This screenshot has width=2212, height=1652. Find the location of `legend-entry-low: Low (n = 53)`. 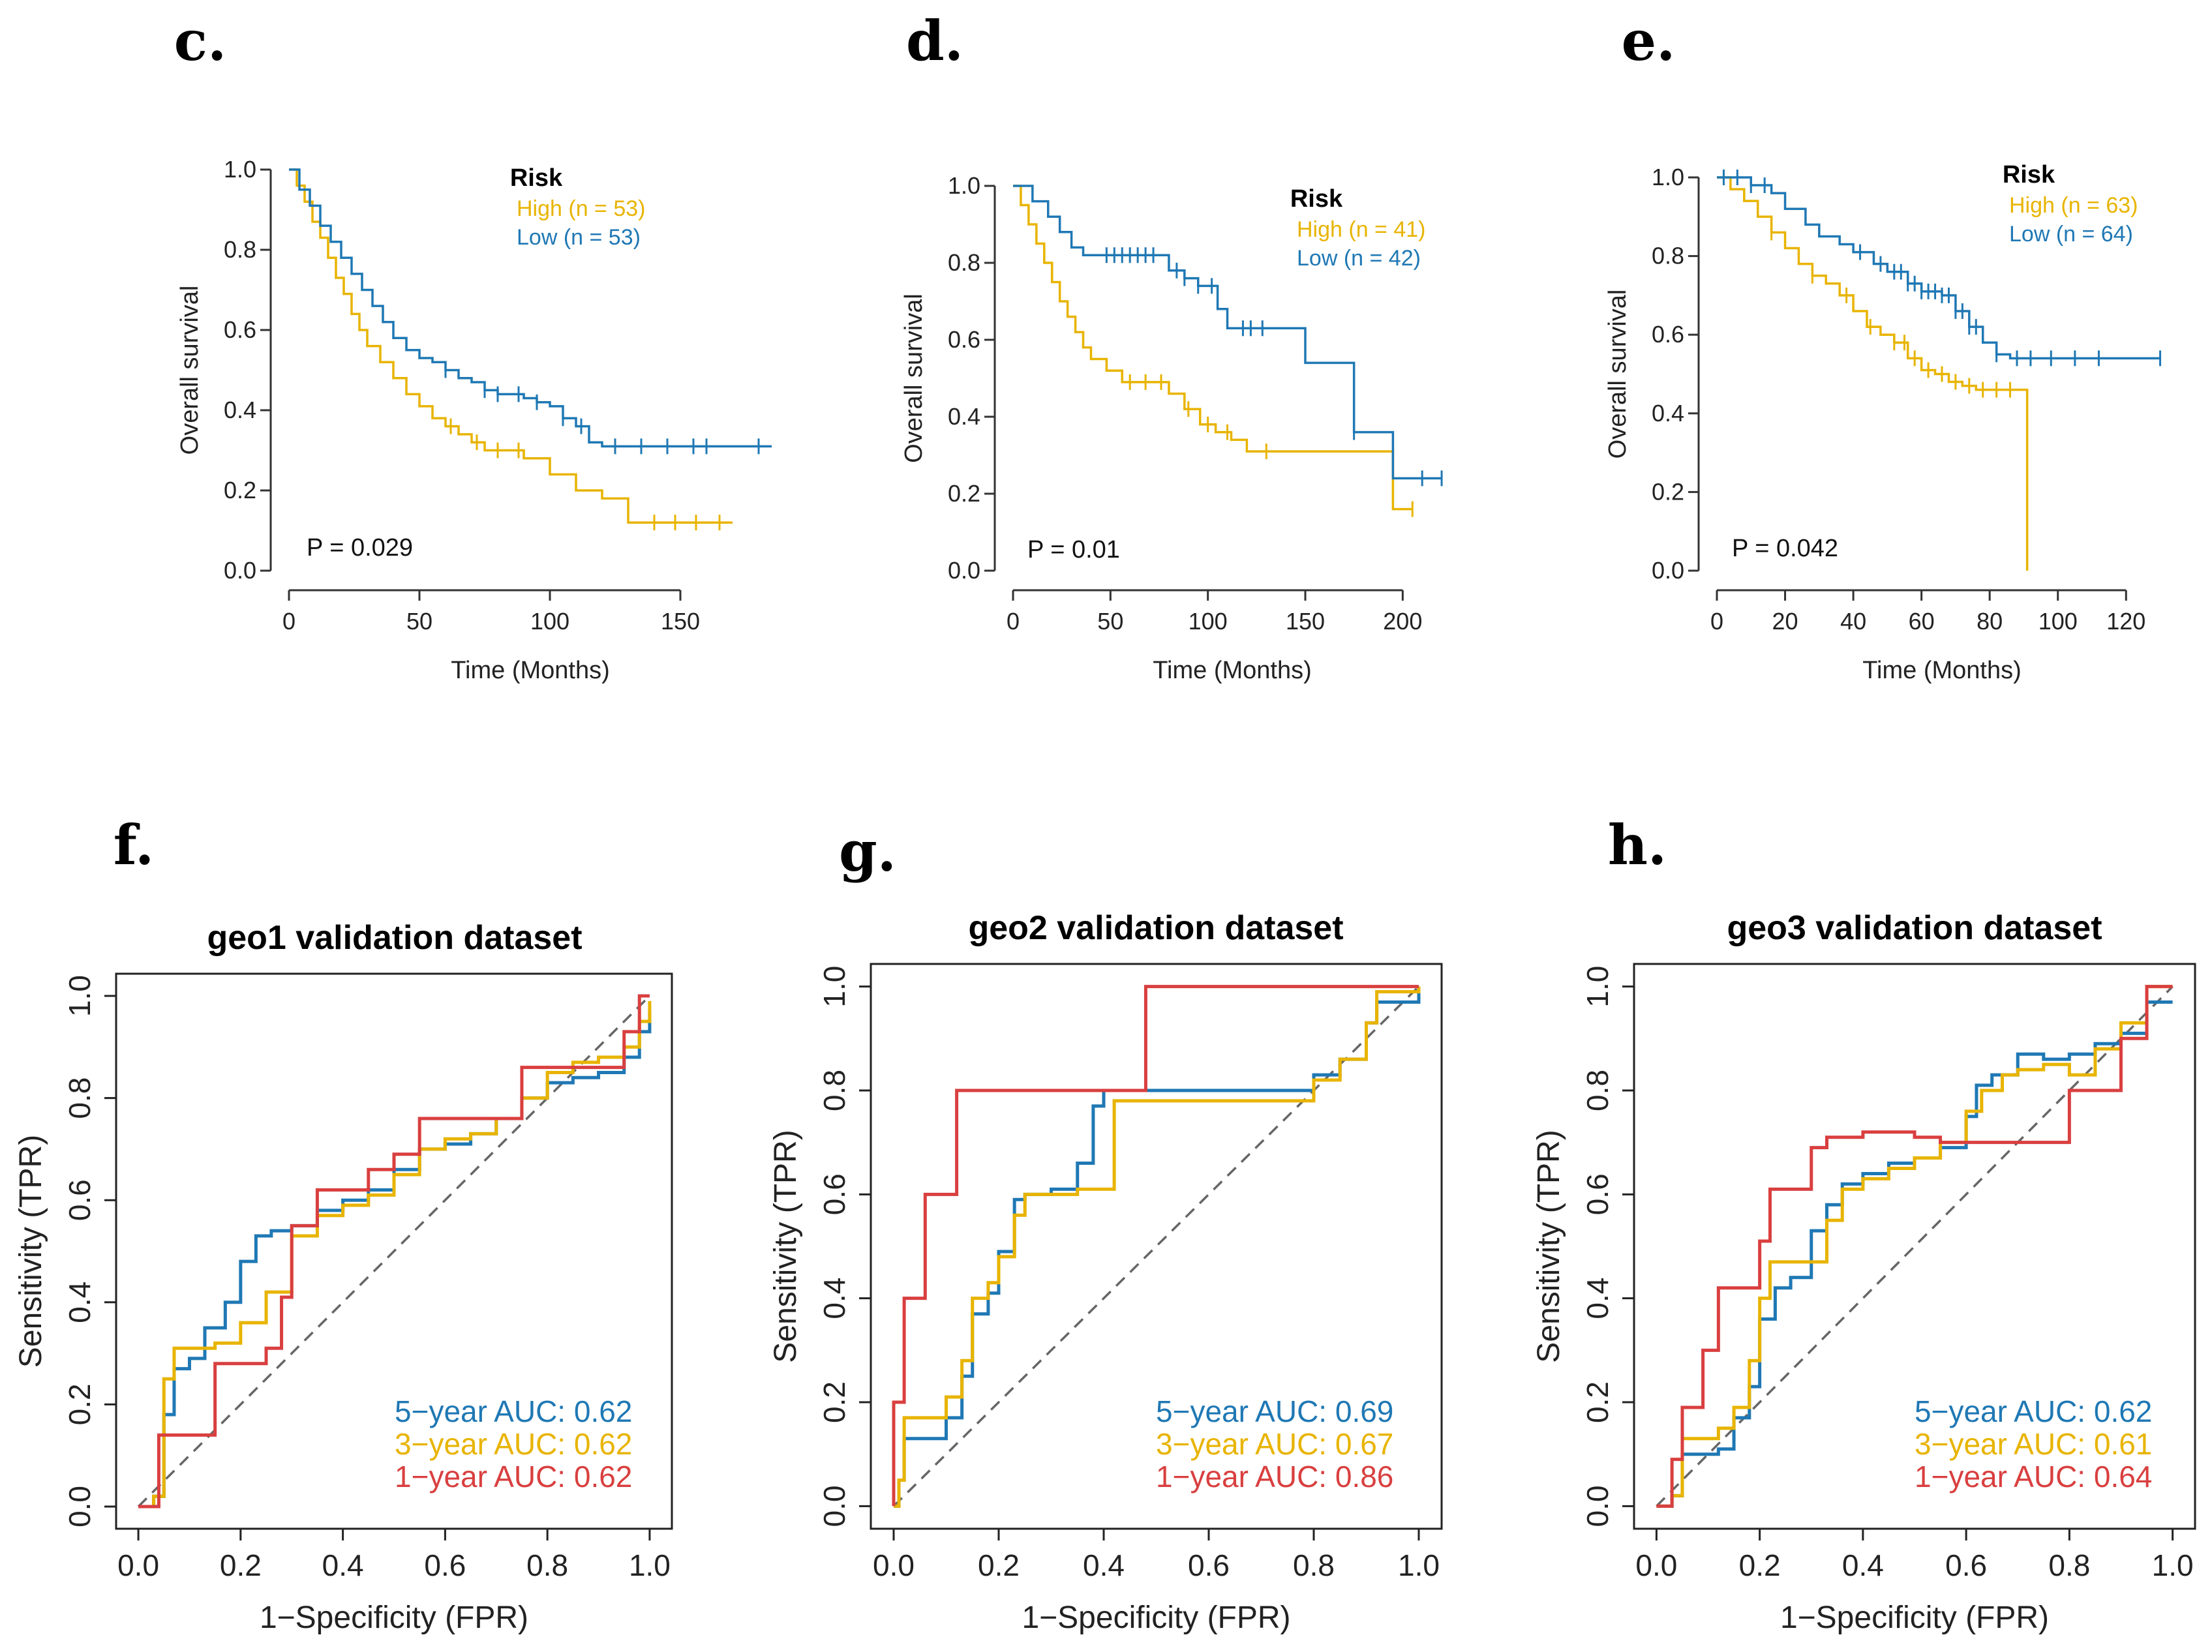

legend-entry-low: Low (n = 53) is located at coordinates (579, 238).